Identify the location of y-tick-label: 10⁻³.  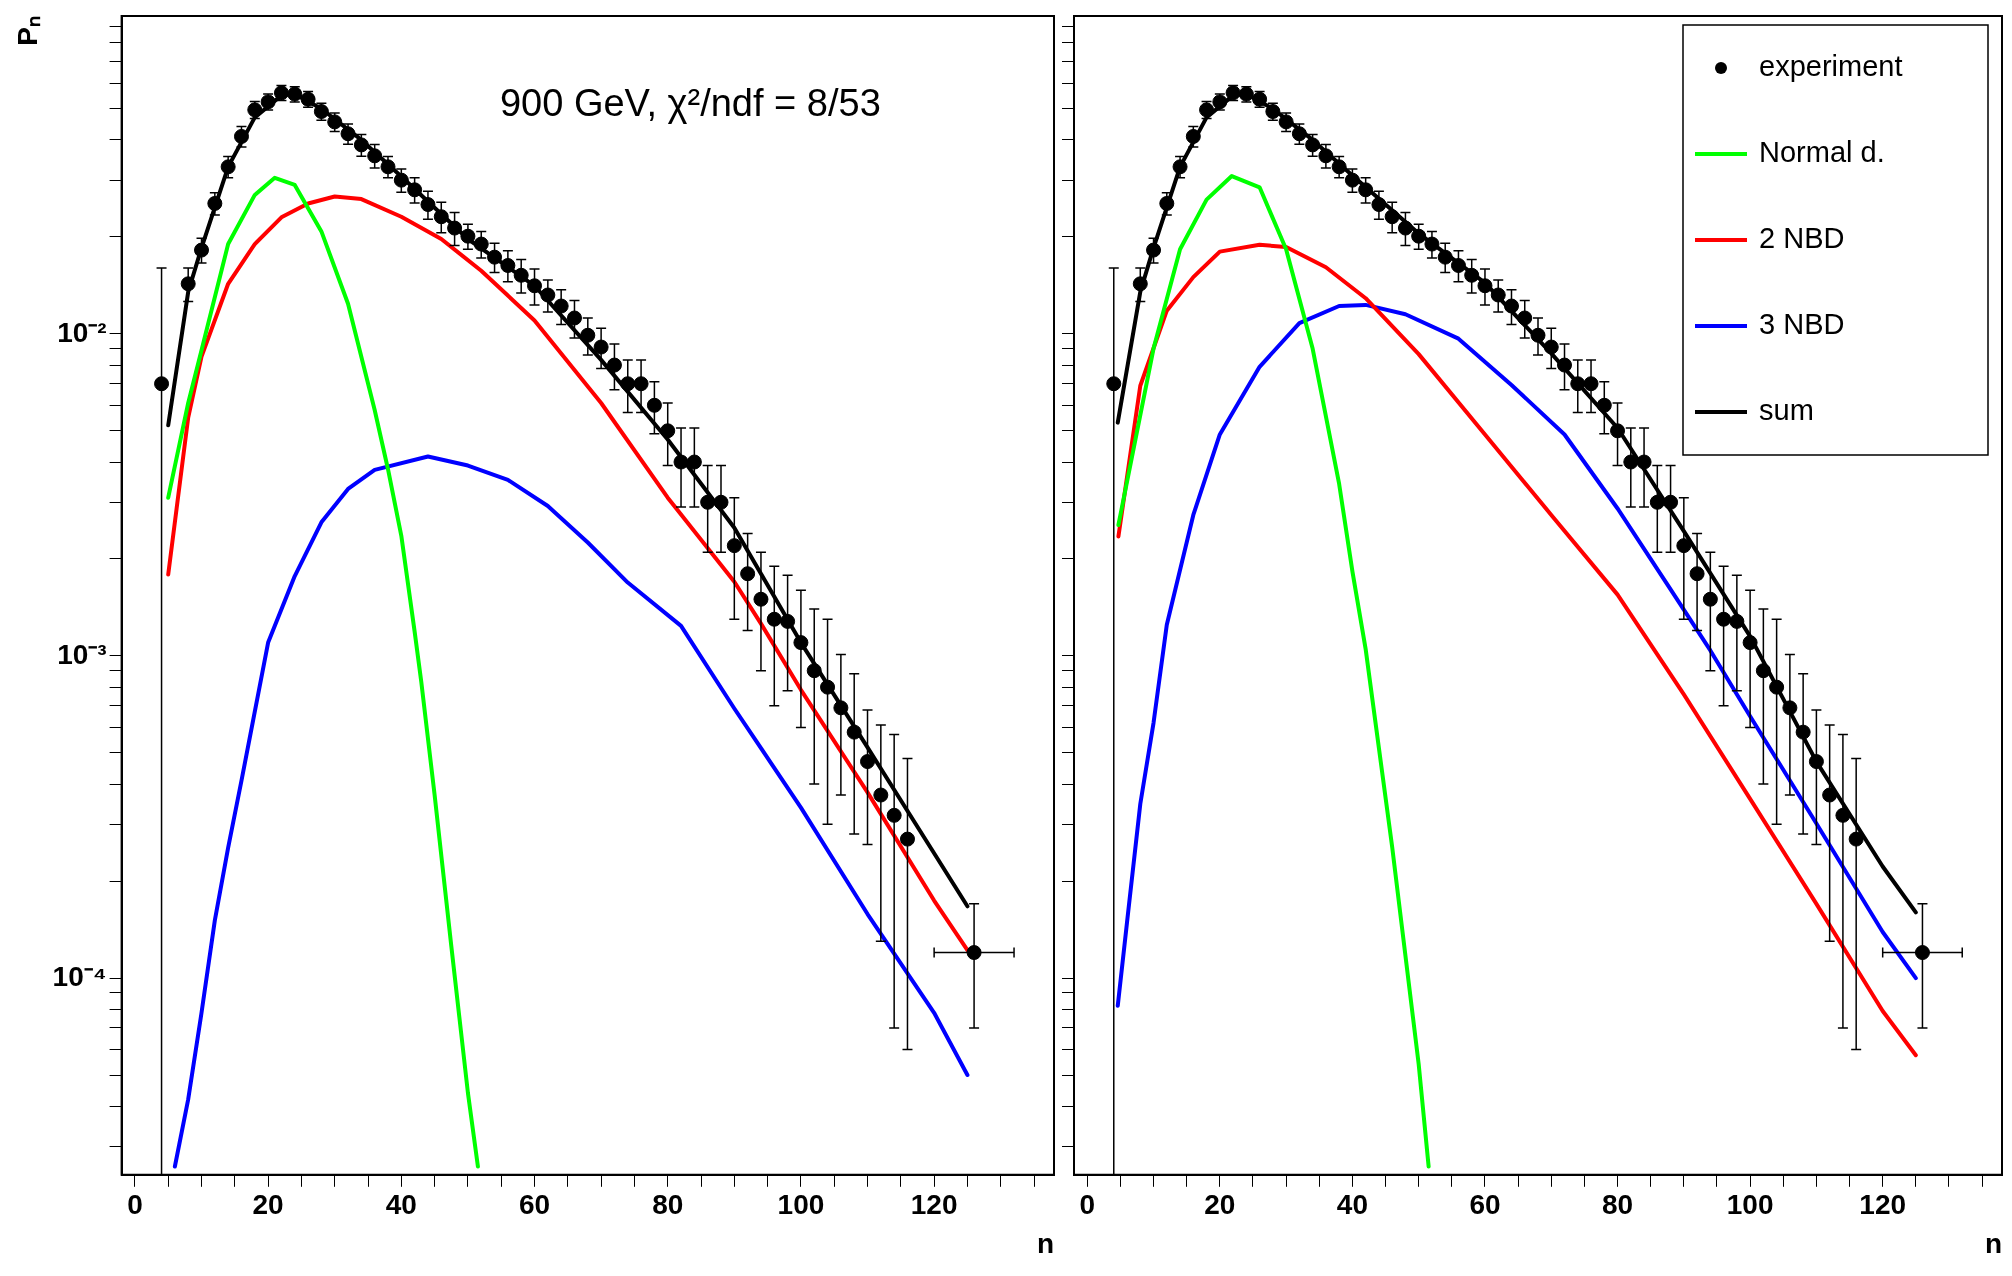
(82, 654).